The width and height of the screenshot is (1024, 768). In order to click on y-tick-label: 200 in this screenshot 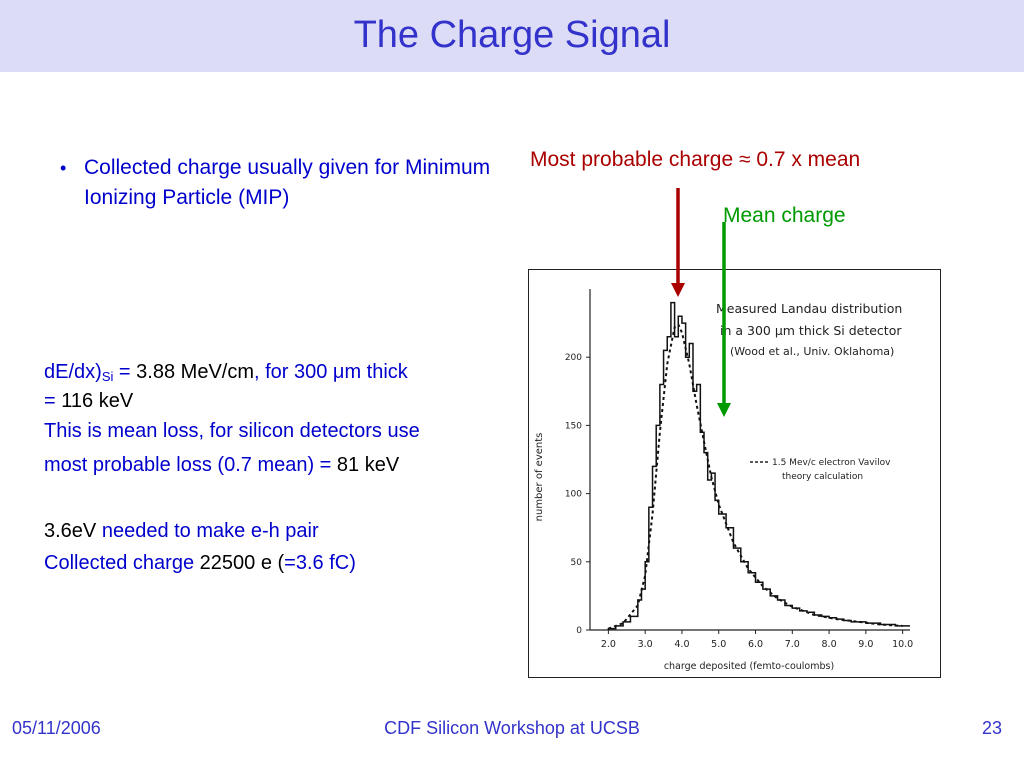, I will do `click(573, 358)`.